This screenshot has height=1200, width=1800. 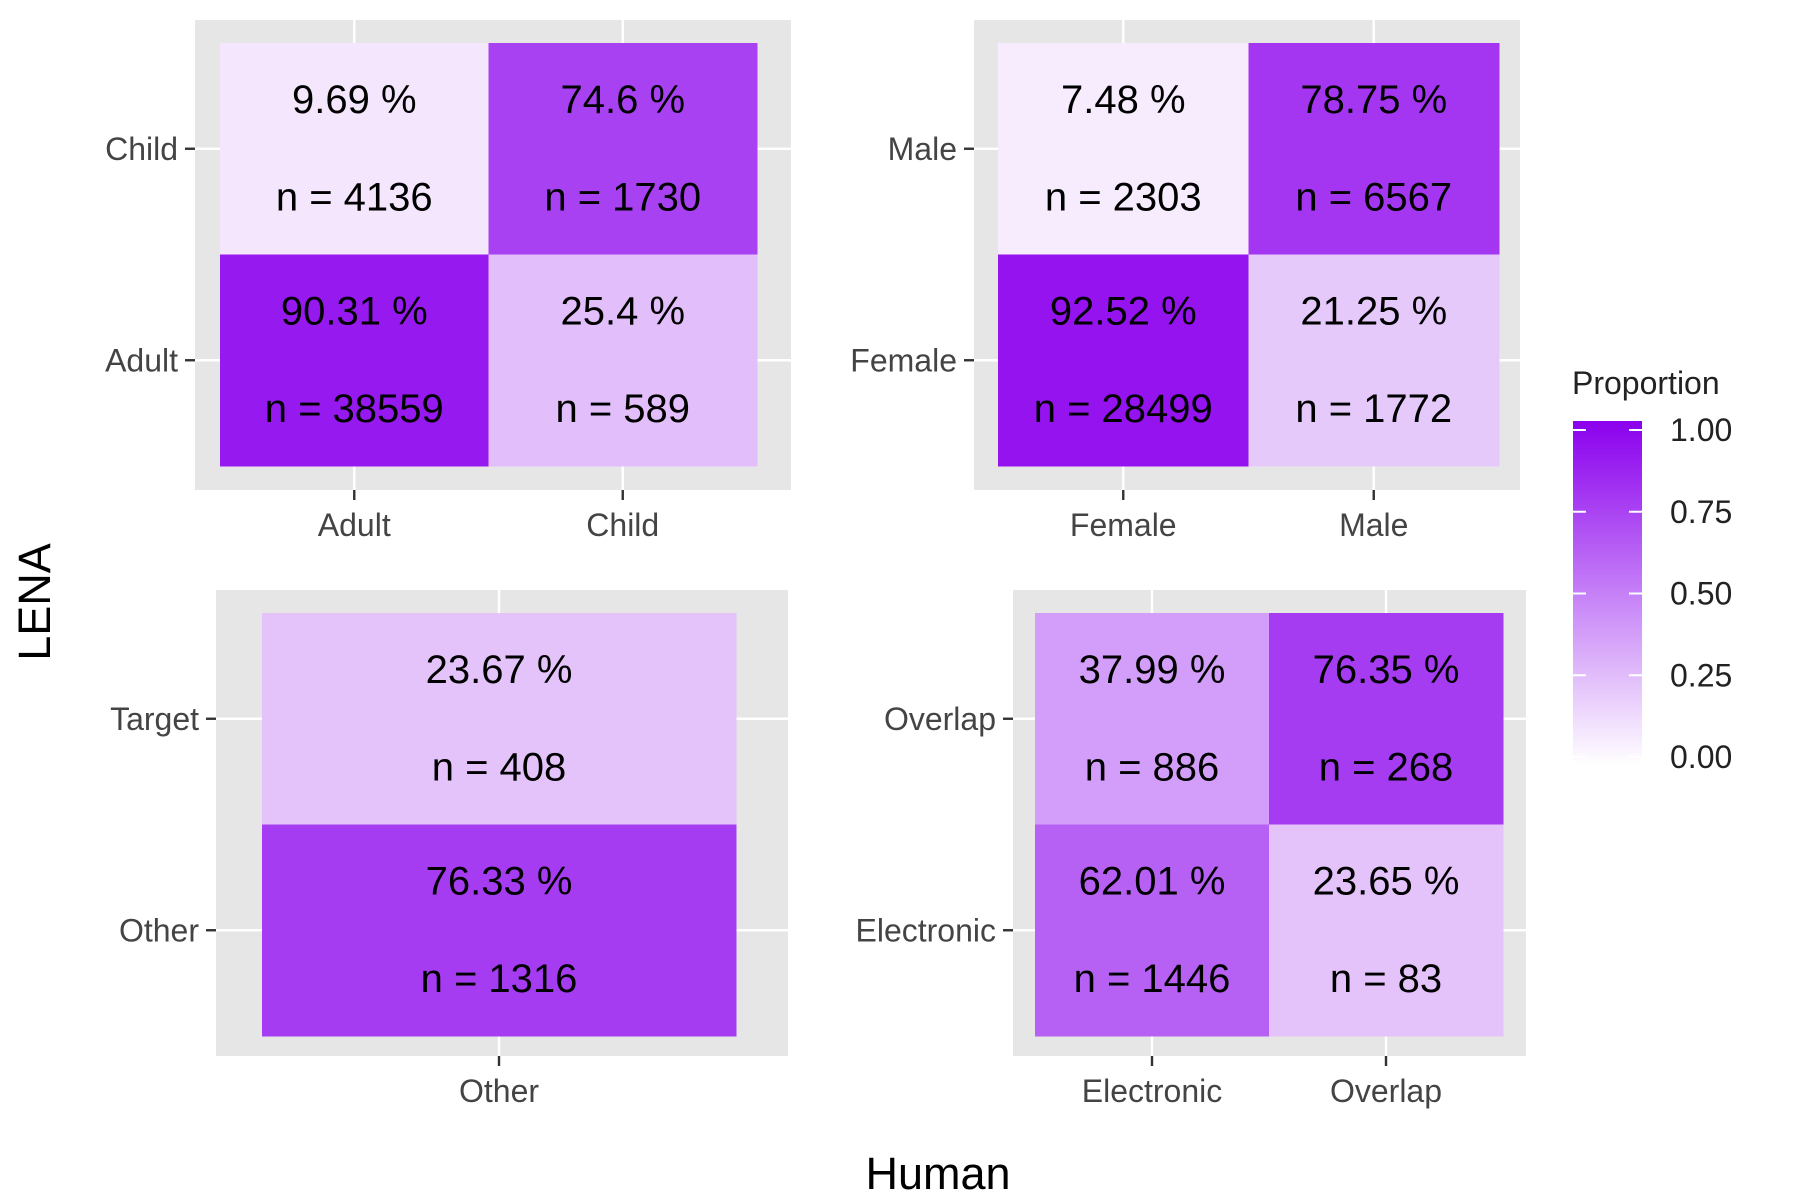 I want to click on cell-percent-label: 9.69 %, so click(x=354, y=100).